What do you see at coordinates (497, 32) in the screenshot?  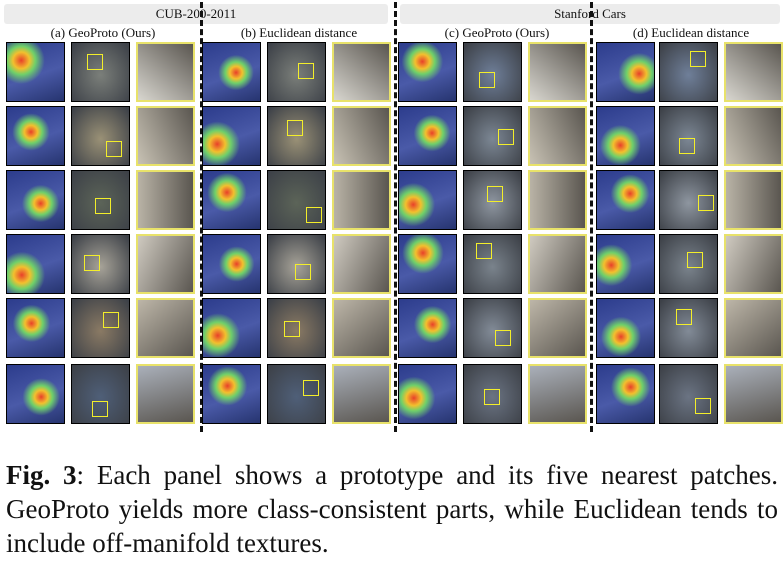 I see `panel-title-c: (c) GeoProto (Ours)` at bounding box center [497, 32].